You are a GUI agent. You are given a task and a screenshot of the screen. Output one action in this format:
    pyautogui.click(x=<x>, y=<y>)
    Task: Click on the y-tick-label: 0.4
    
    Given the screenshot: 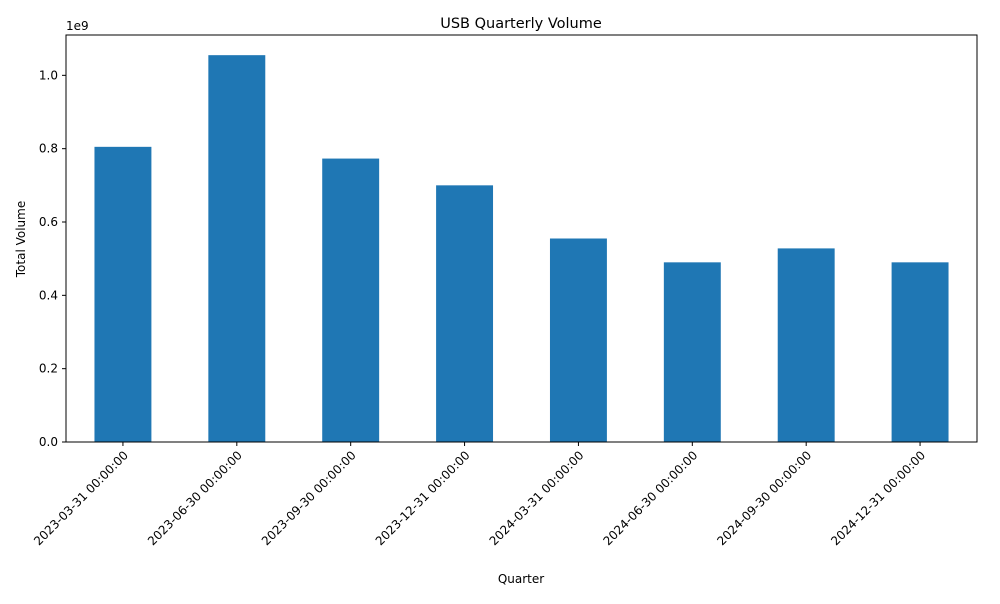 What is the action you would take?
    pyautogui.click(x=48, y=295)
    